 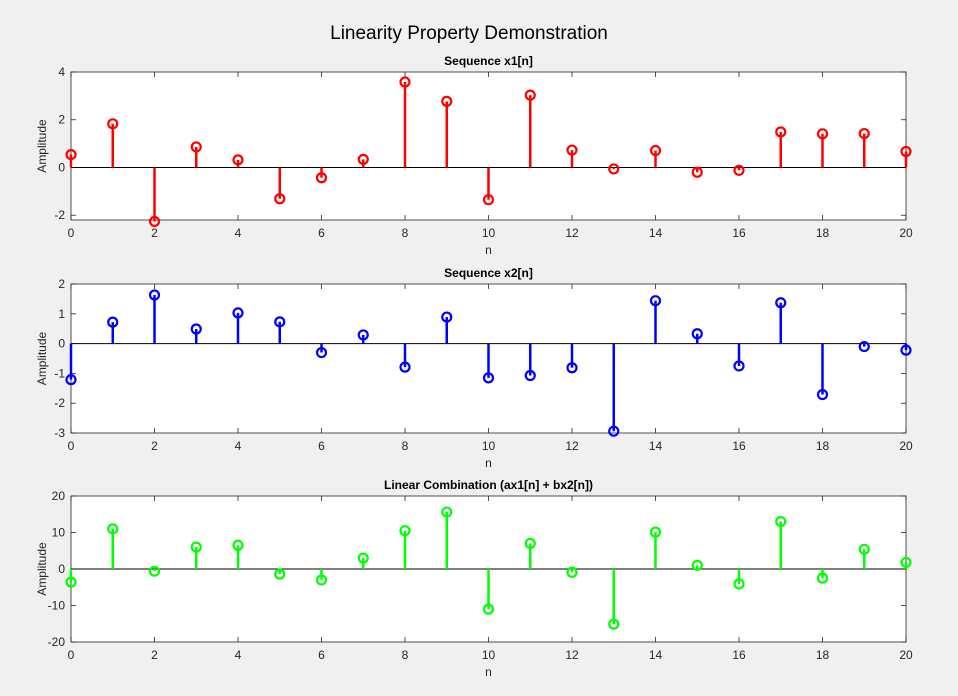 What do you see at coordinates (61, 72) in the screenshot?
I see `y-tick-label: 4` at bounding box center [61, 72].